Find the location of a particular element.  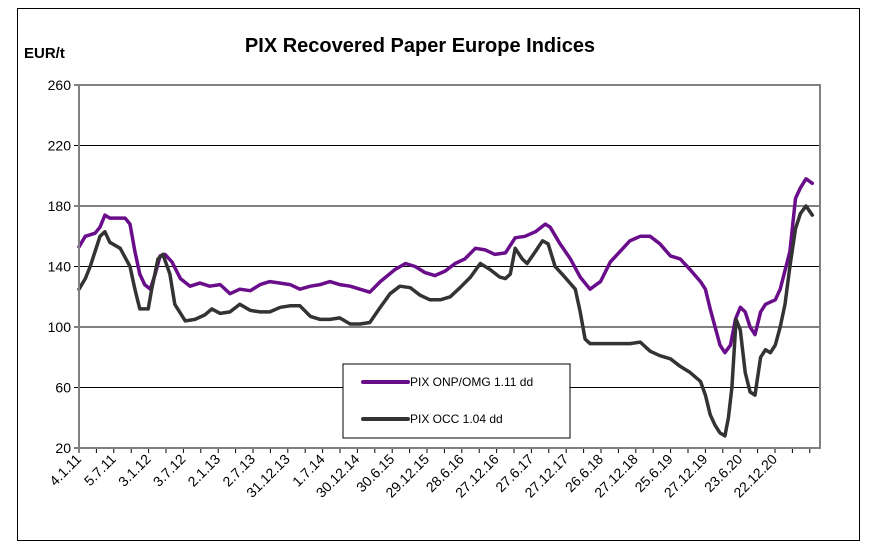

y-tick-label: 220 is located at coordinates (60, 146).